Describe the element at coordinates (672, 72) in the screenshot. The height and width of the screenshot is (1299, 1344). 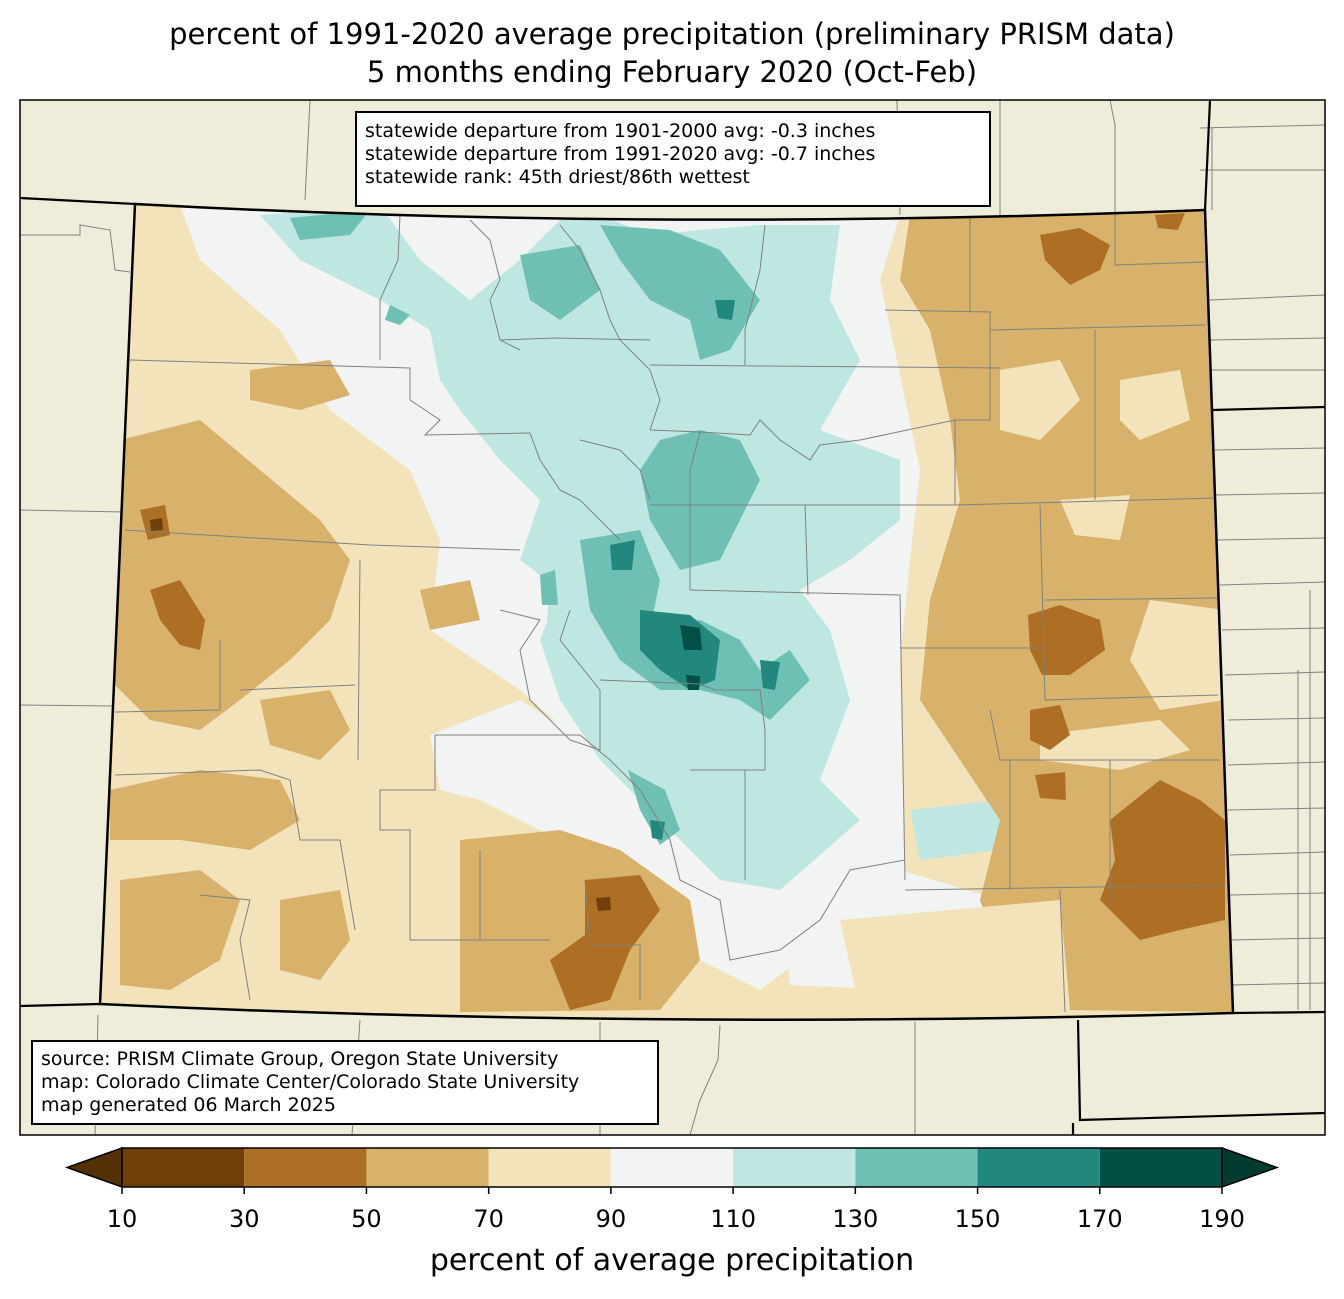
I see `map-subtitle: 5 months ending February 2020 (Oct-Feb)` at that location.